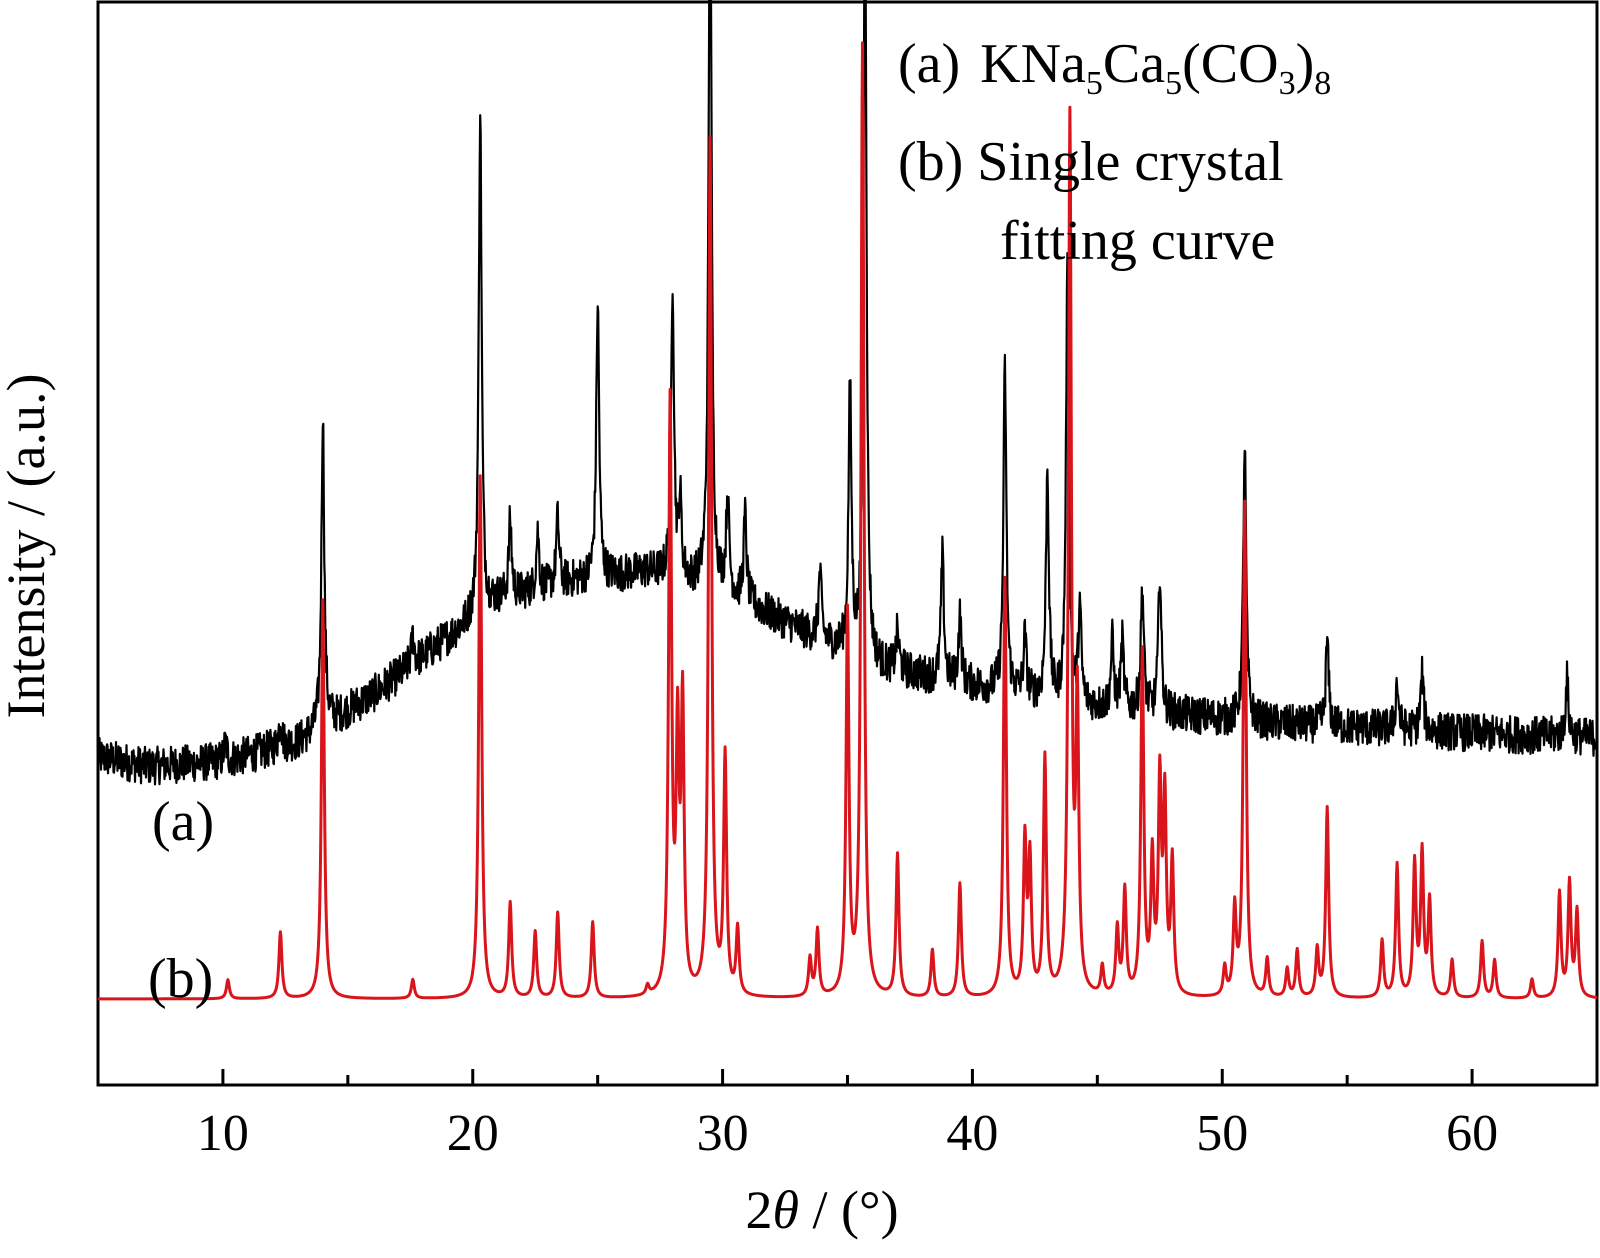  Describe the element at coordinates (1114, 67) in the screenshot. I see `legend-entry-a: (a) KNa5Ca5(CO3)8` at that location.